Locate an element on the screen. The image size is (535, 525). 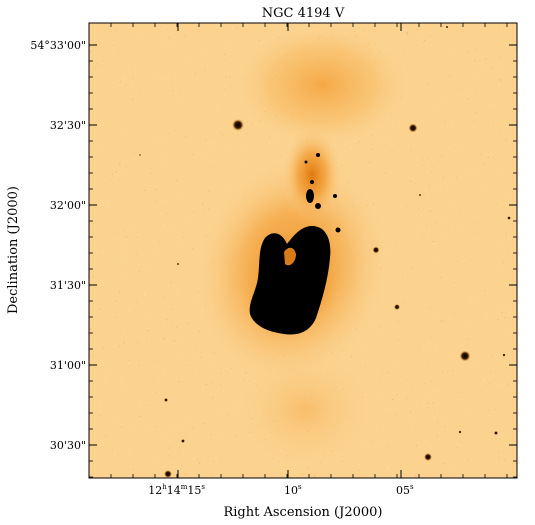
northern-knot-halo is located at coordinates (312, 175).